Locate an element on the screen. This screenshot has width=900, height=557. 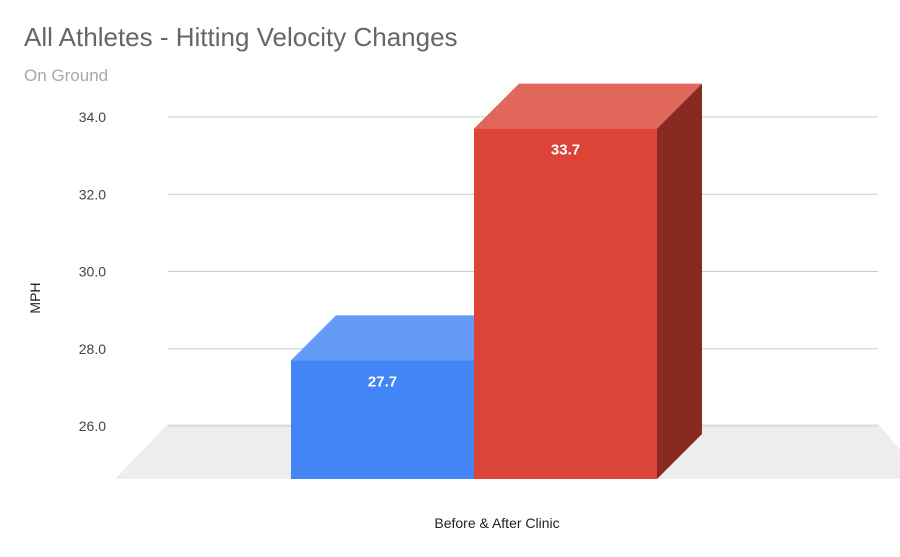
chart-subtitle: On Ground is located at coordinates (66, 75).